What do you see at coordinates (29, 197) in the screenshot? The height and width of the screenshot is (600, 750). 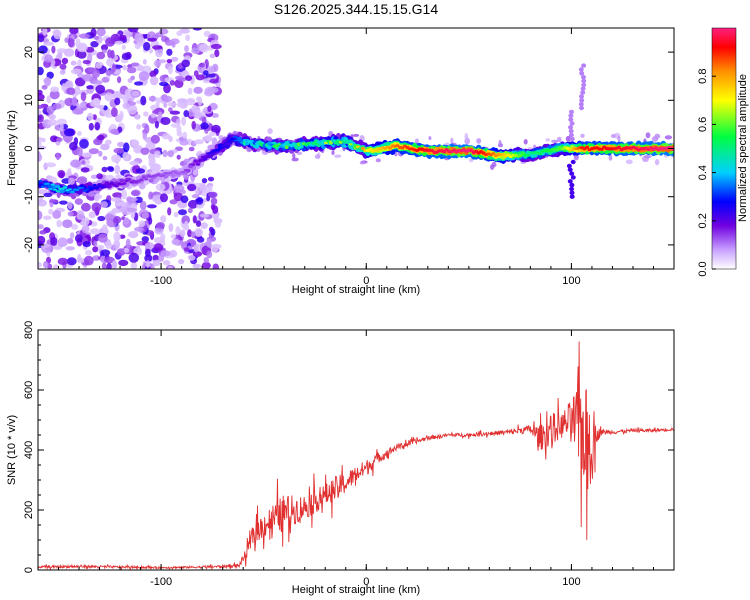 I see `spectrogram-ytick-label: -10` at bounding box center [29, 197].